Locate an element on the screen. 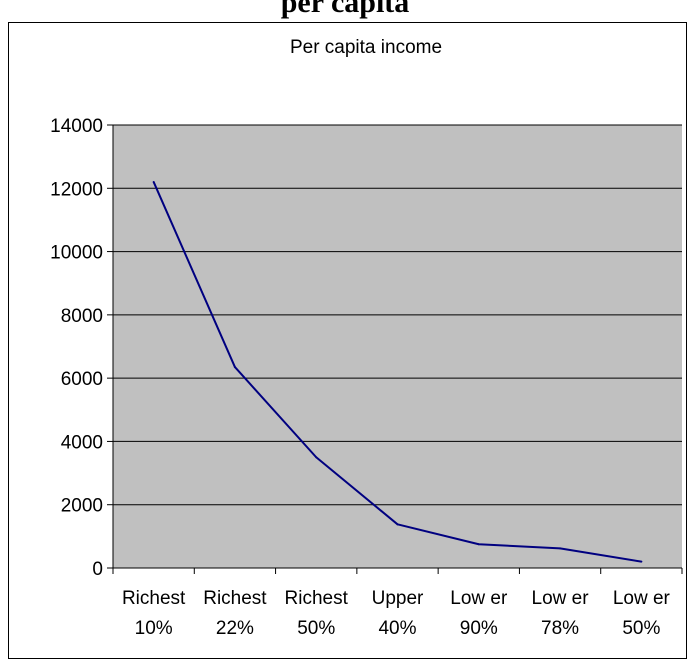 Image resolution: width=690 pixels, height=664 pixels. y-tick-label: 0 is located at coordinates (97, 569).